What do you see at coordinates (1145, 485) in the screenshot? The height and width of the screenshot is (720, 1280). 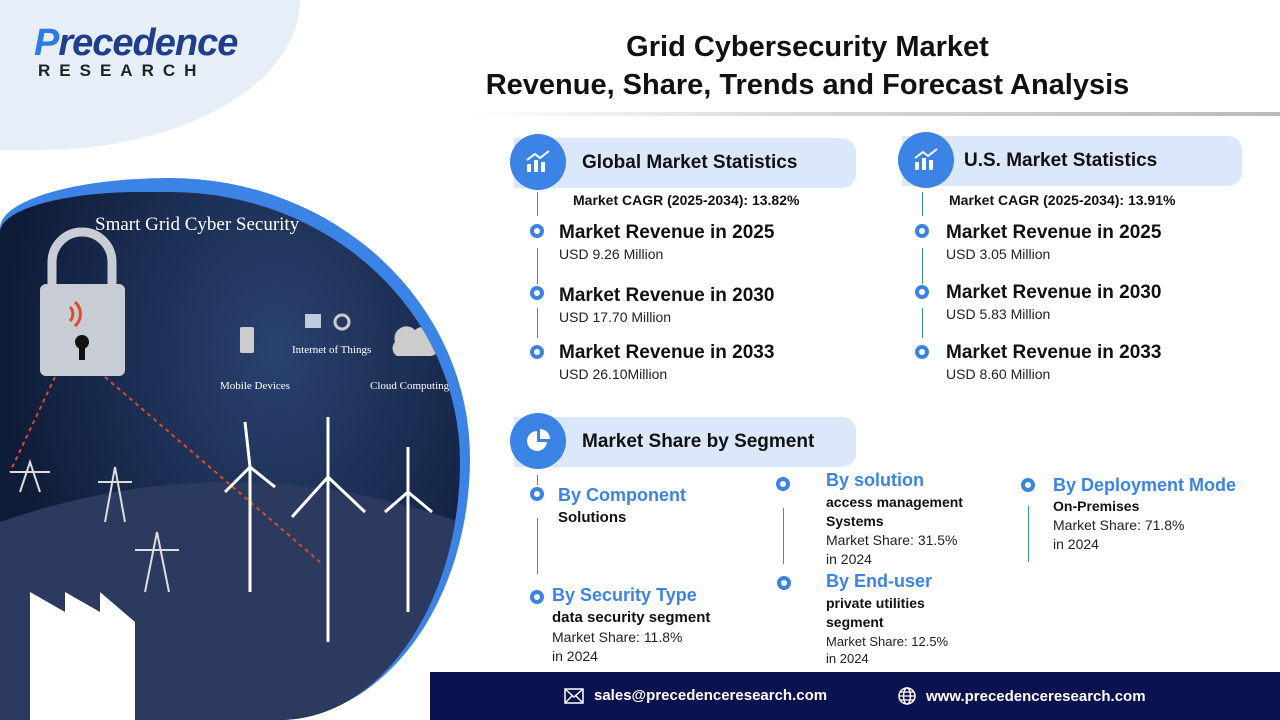 I see `deployment-title: By Deployment Mode` at bounding box center [1145, 485].